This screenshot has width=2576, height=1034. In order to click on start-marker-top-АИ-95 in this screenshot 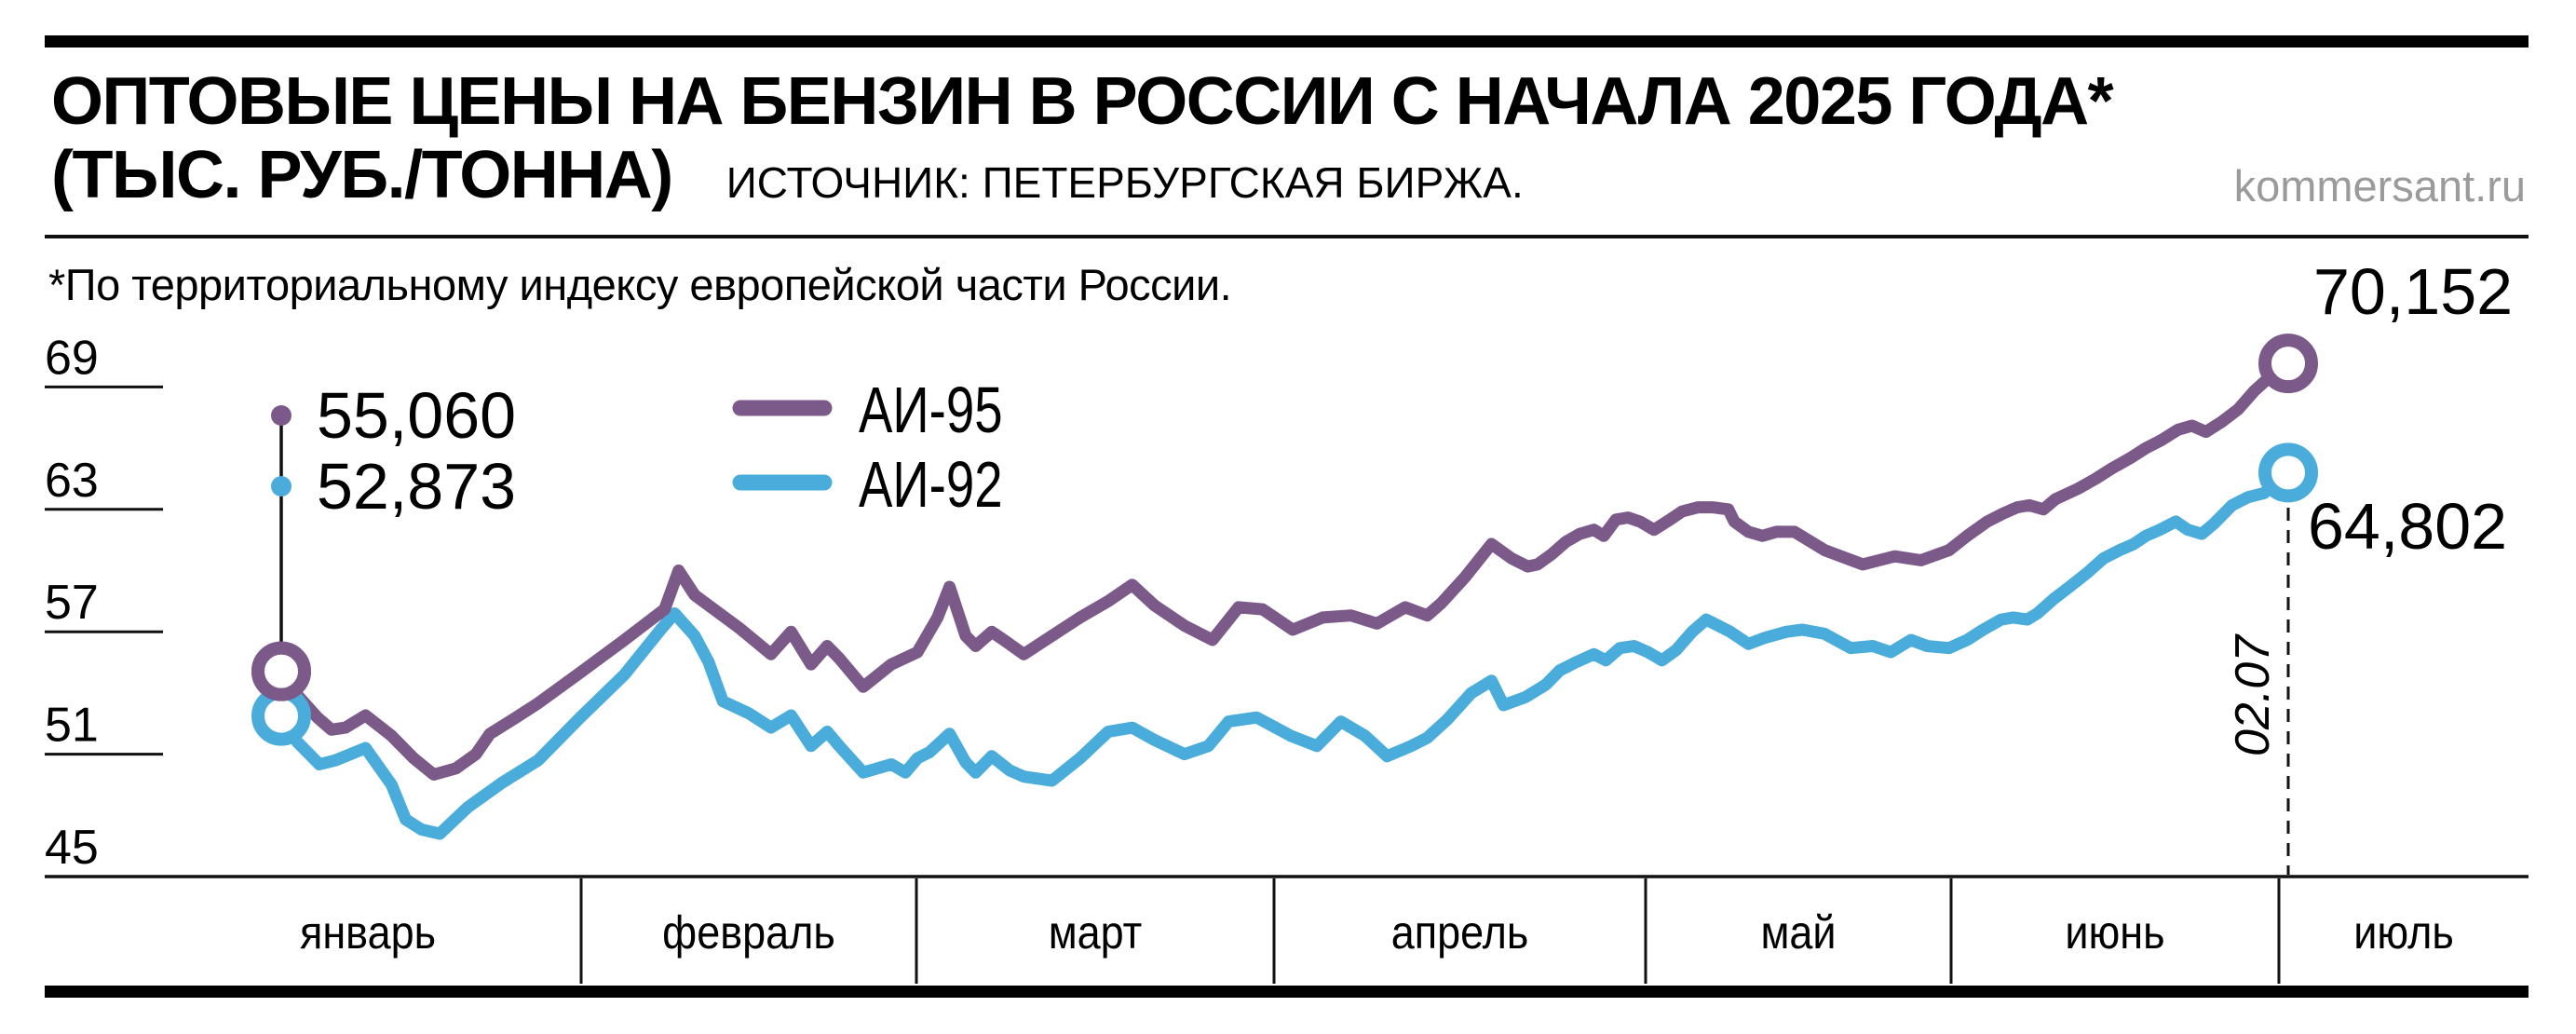, I will do `click(281, 671)`.